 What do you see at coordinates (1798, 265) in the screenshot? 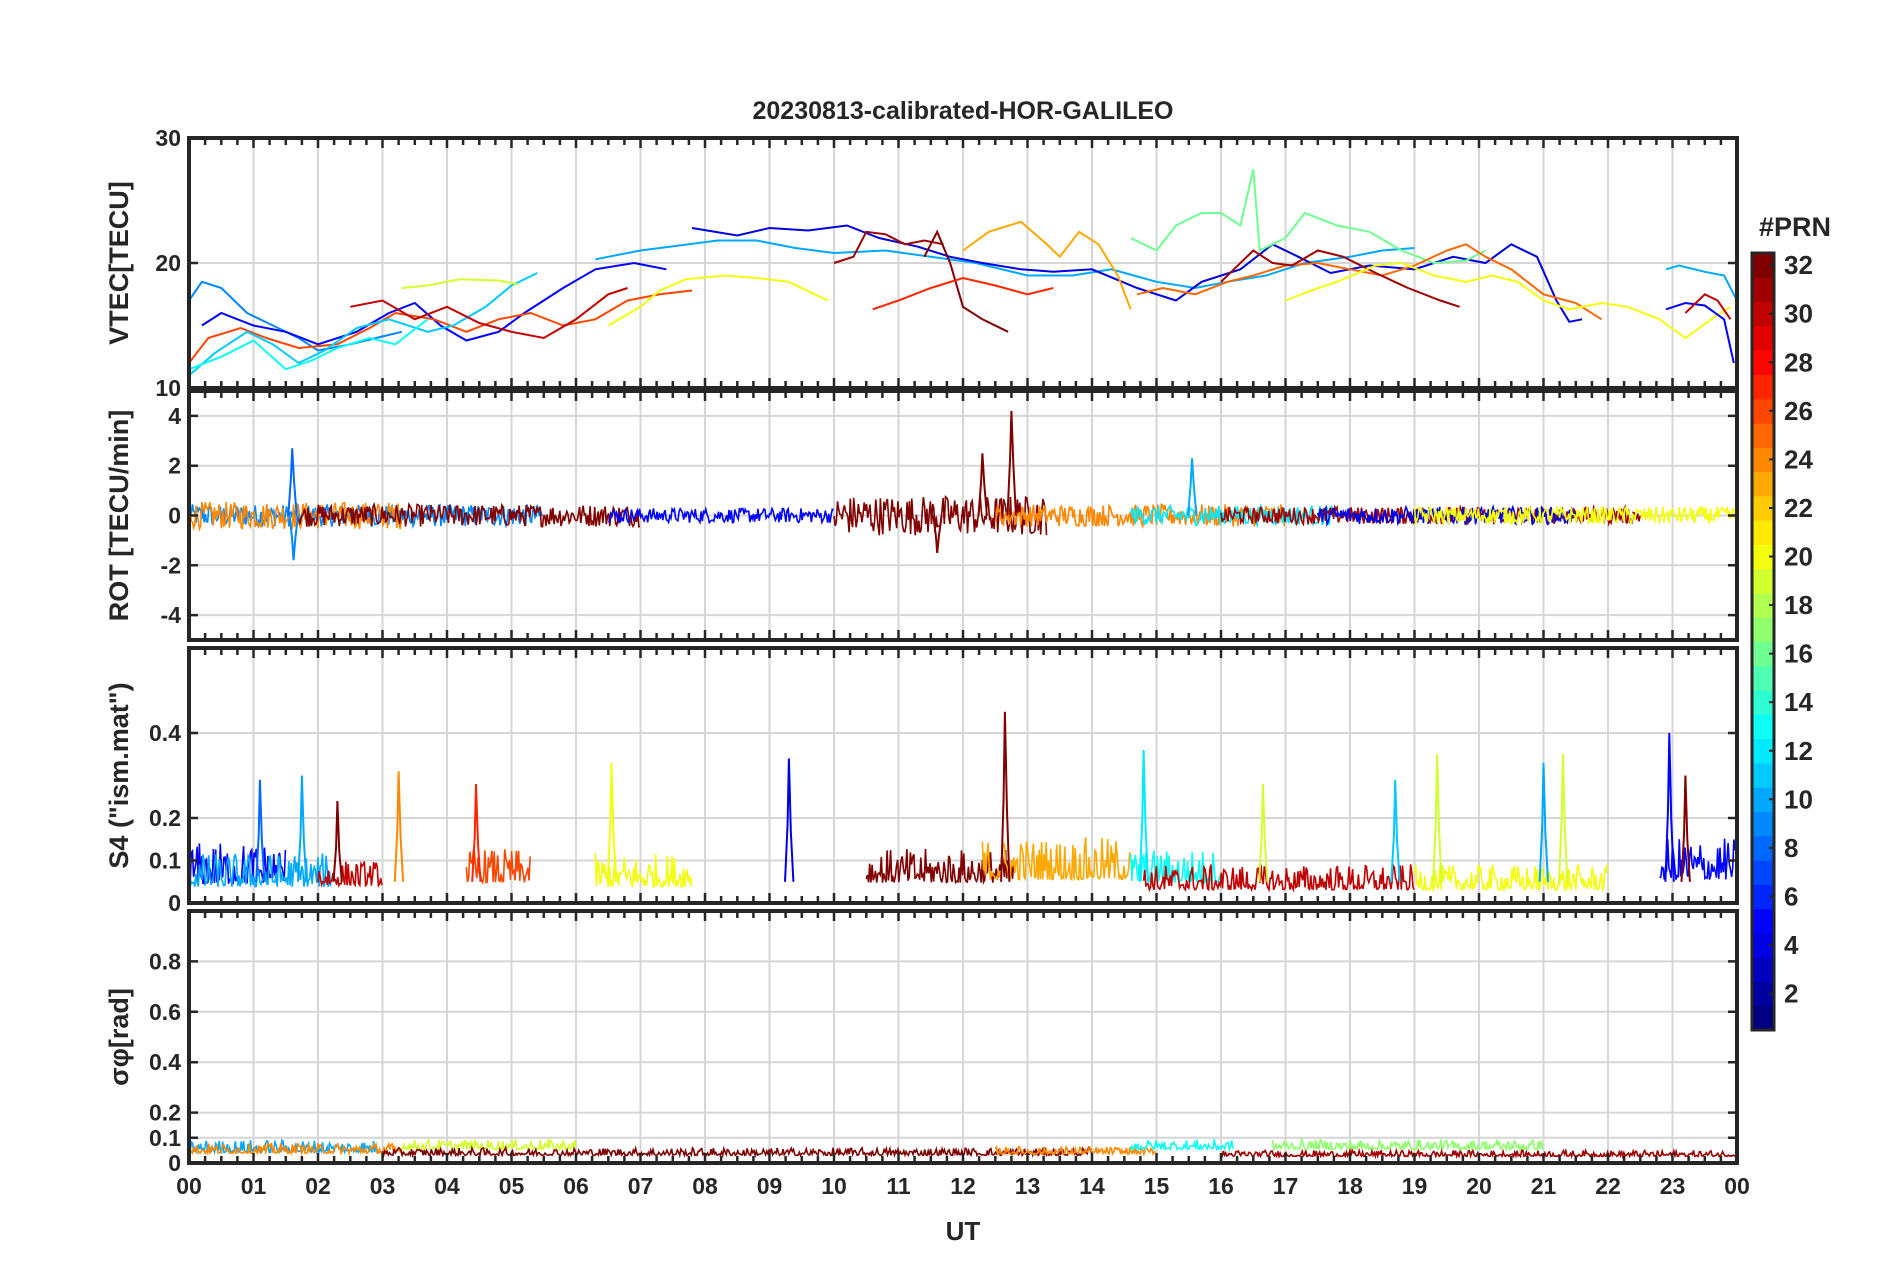
I see `colorbar-tick-label: 32` at bounding box center [1798, 265].